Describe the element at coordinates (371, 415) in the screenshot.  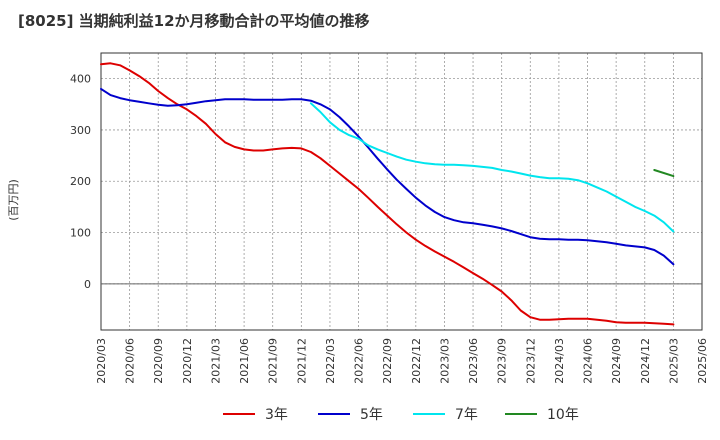
I see `legend-label: 5年` at that location.